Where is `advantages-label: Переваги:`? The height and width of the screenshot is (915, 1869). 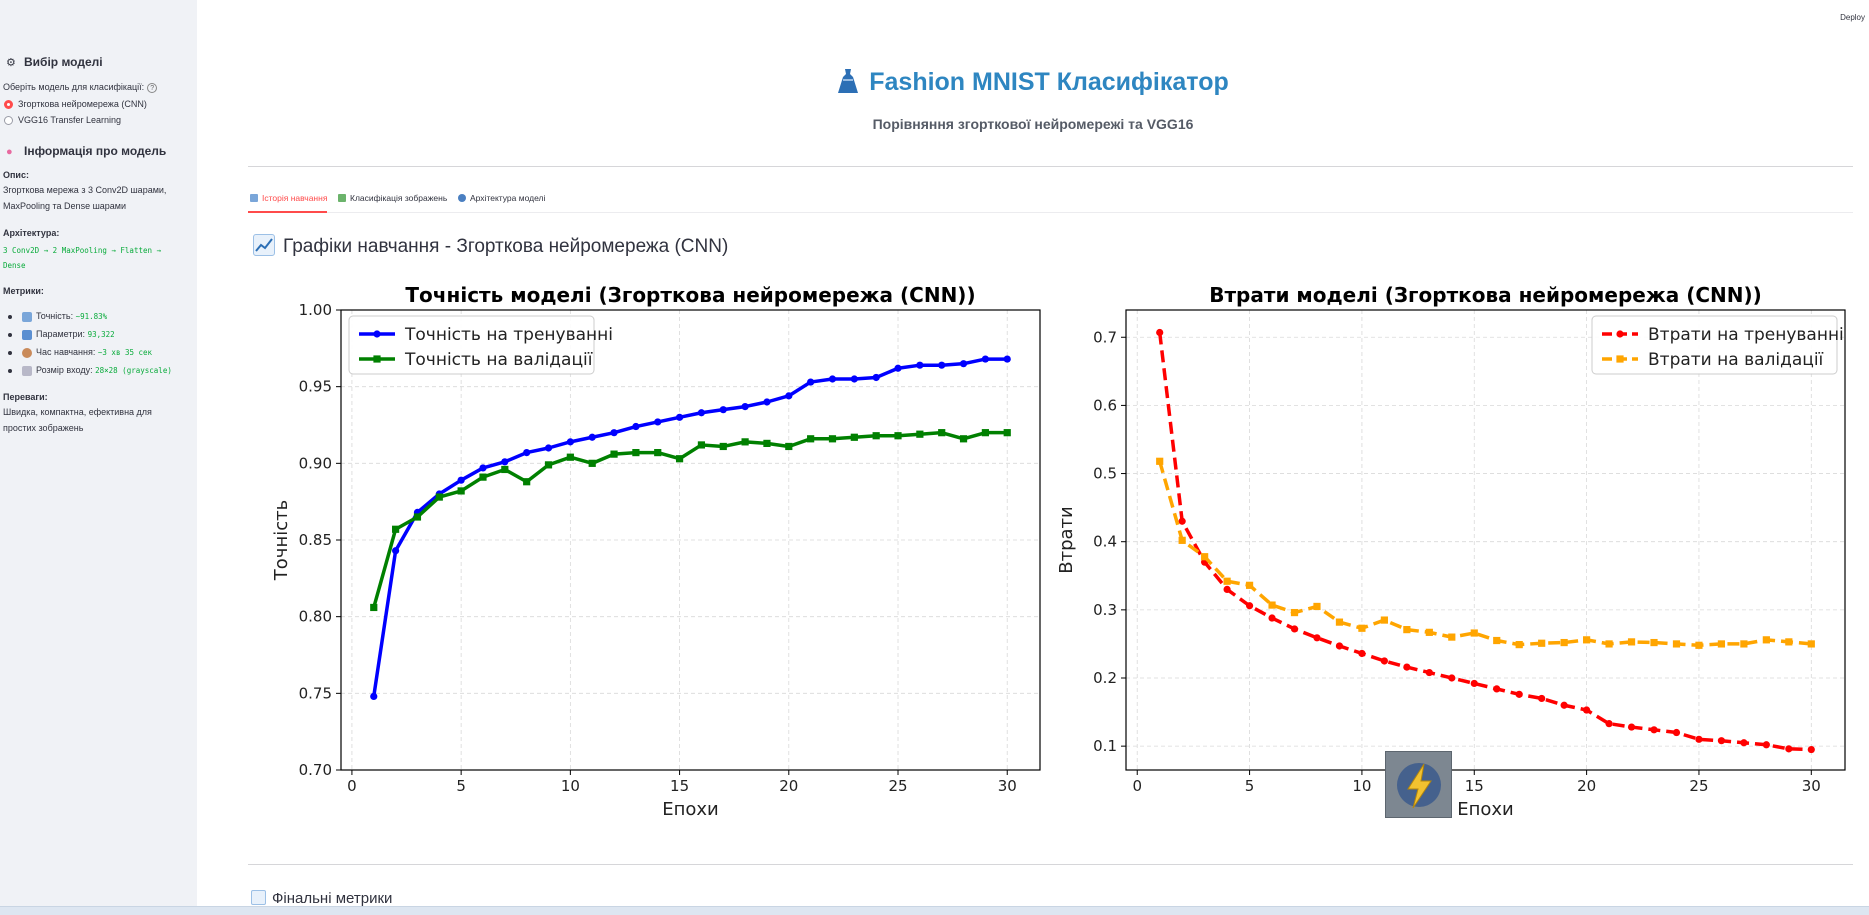
advantages-label: Переваги: is located at coordinates (25, 397).